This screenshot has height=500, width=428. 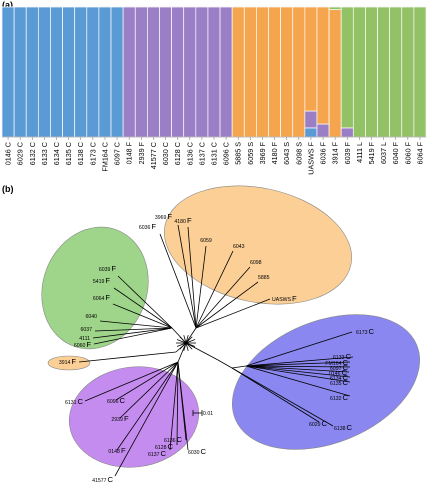 I want to click on tree-leaf-label: 3914F, so click(x=68, y=361).